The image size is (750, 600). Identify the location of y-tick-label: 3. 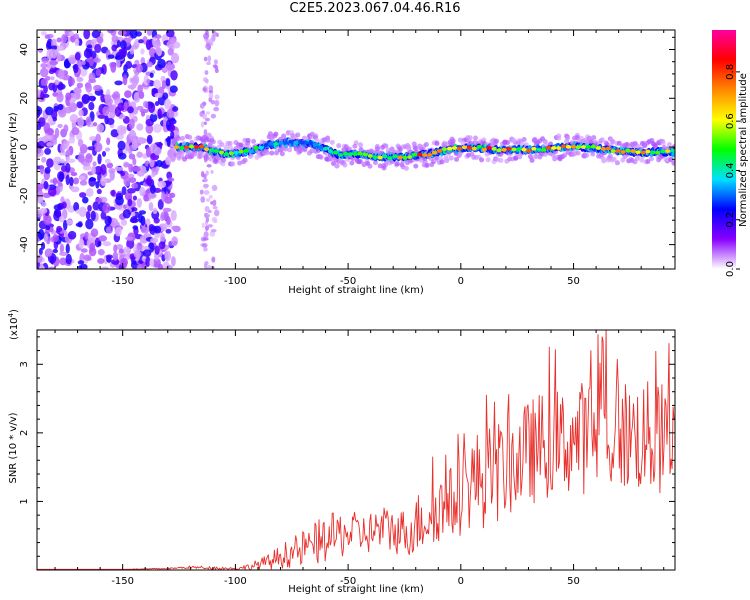
(24, 364).